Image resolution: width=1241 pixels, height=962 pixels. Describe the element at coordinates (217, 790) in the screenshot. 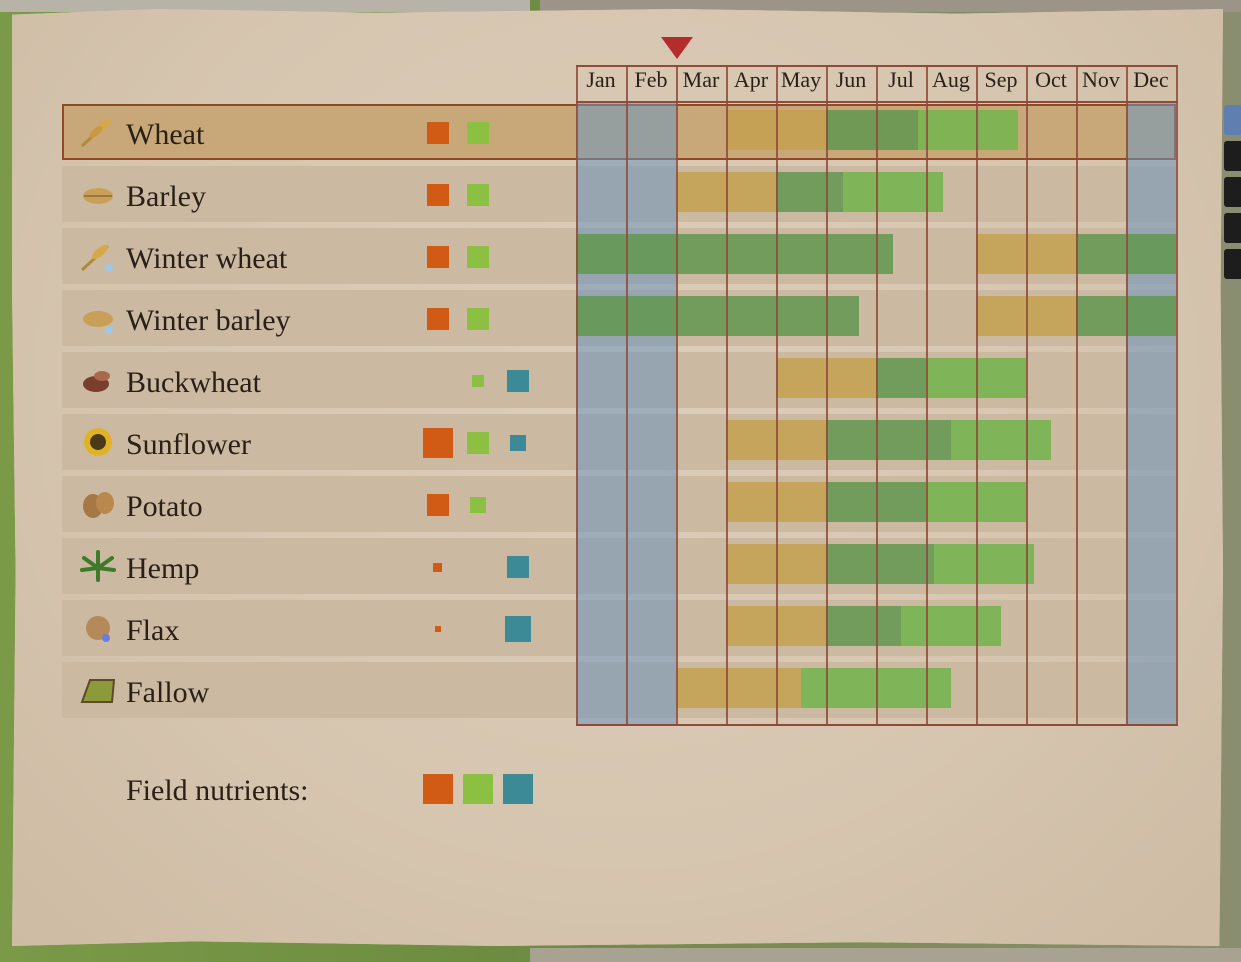

I see `legend-label: Field nutrients:` at that location.